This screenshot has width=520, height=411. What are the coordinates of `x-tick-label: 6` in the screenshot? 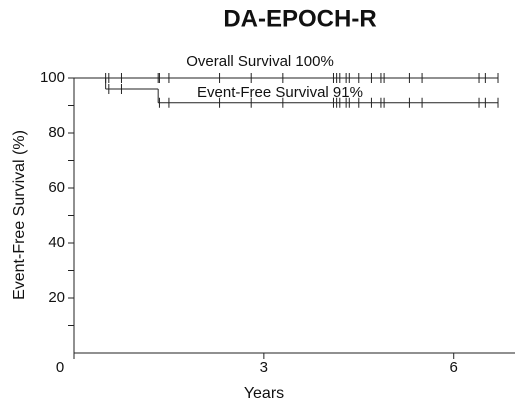 It's located at (454, 367).